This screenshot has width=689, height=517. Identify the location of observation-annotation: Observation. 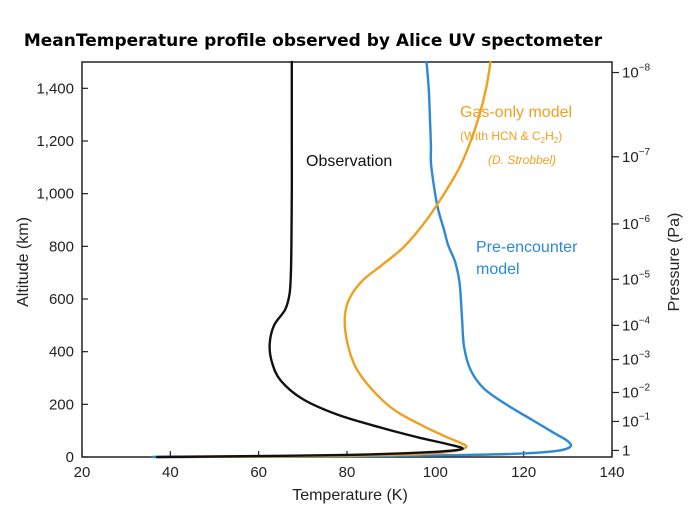
(349, 161).